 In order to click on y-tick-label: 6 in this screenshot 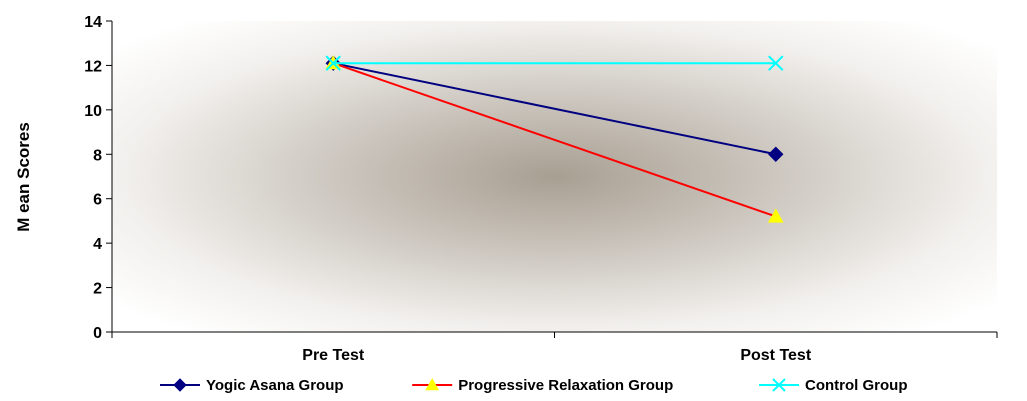, I will do `click(97, 200)`.